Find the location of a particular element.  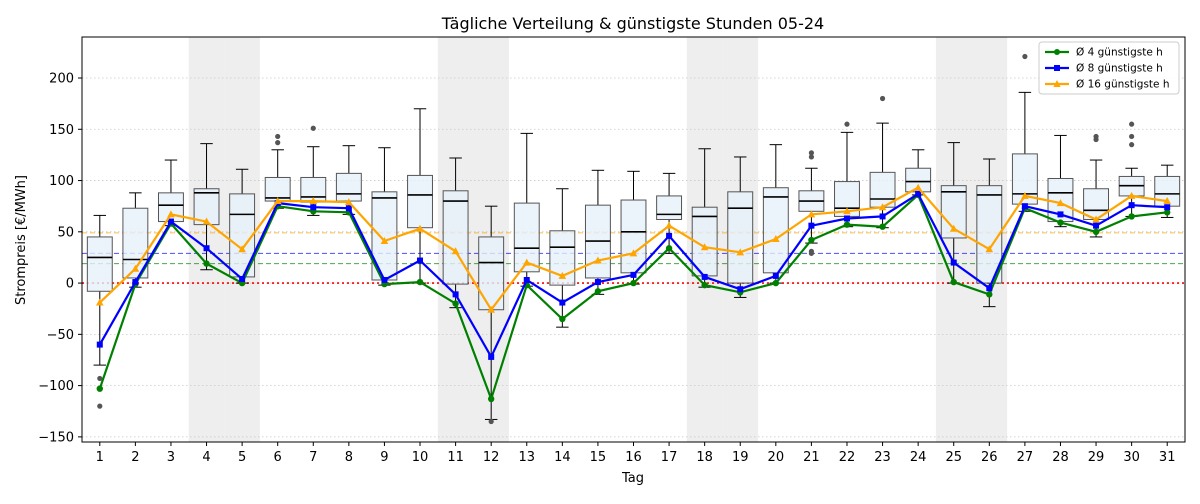

x-tick-label: 20 is located at coordinates (776, 457).